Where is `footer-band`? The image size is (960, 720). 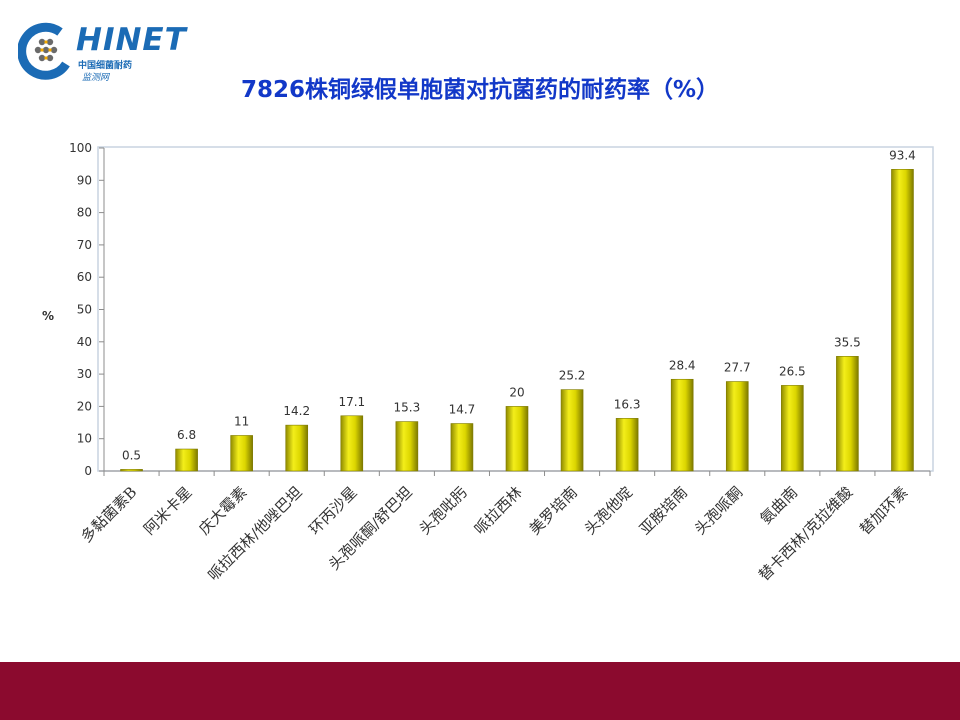
footer-band is located at coordinates (480, 691).